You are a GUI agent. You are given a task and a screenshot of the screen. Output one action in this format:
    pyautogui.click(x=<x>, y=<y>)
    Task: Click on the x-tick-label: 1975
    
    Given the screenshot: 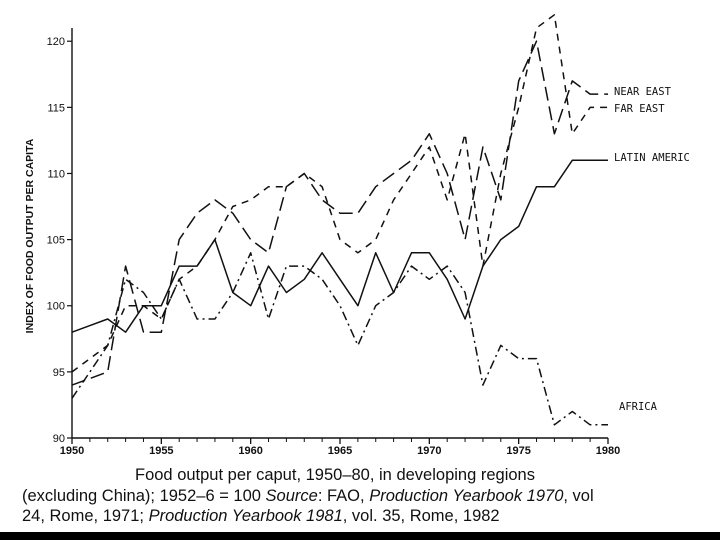 What is the action you would take?
    pyautogui.click(x=518, y=451)
    